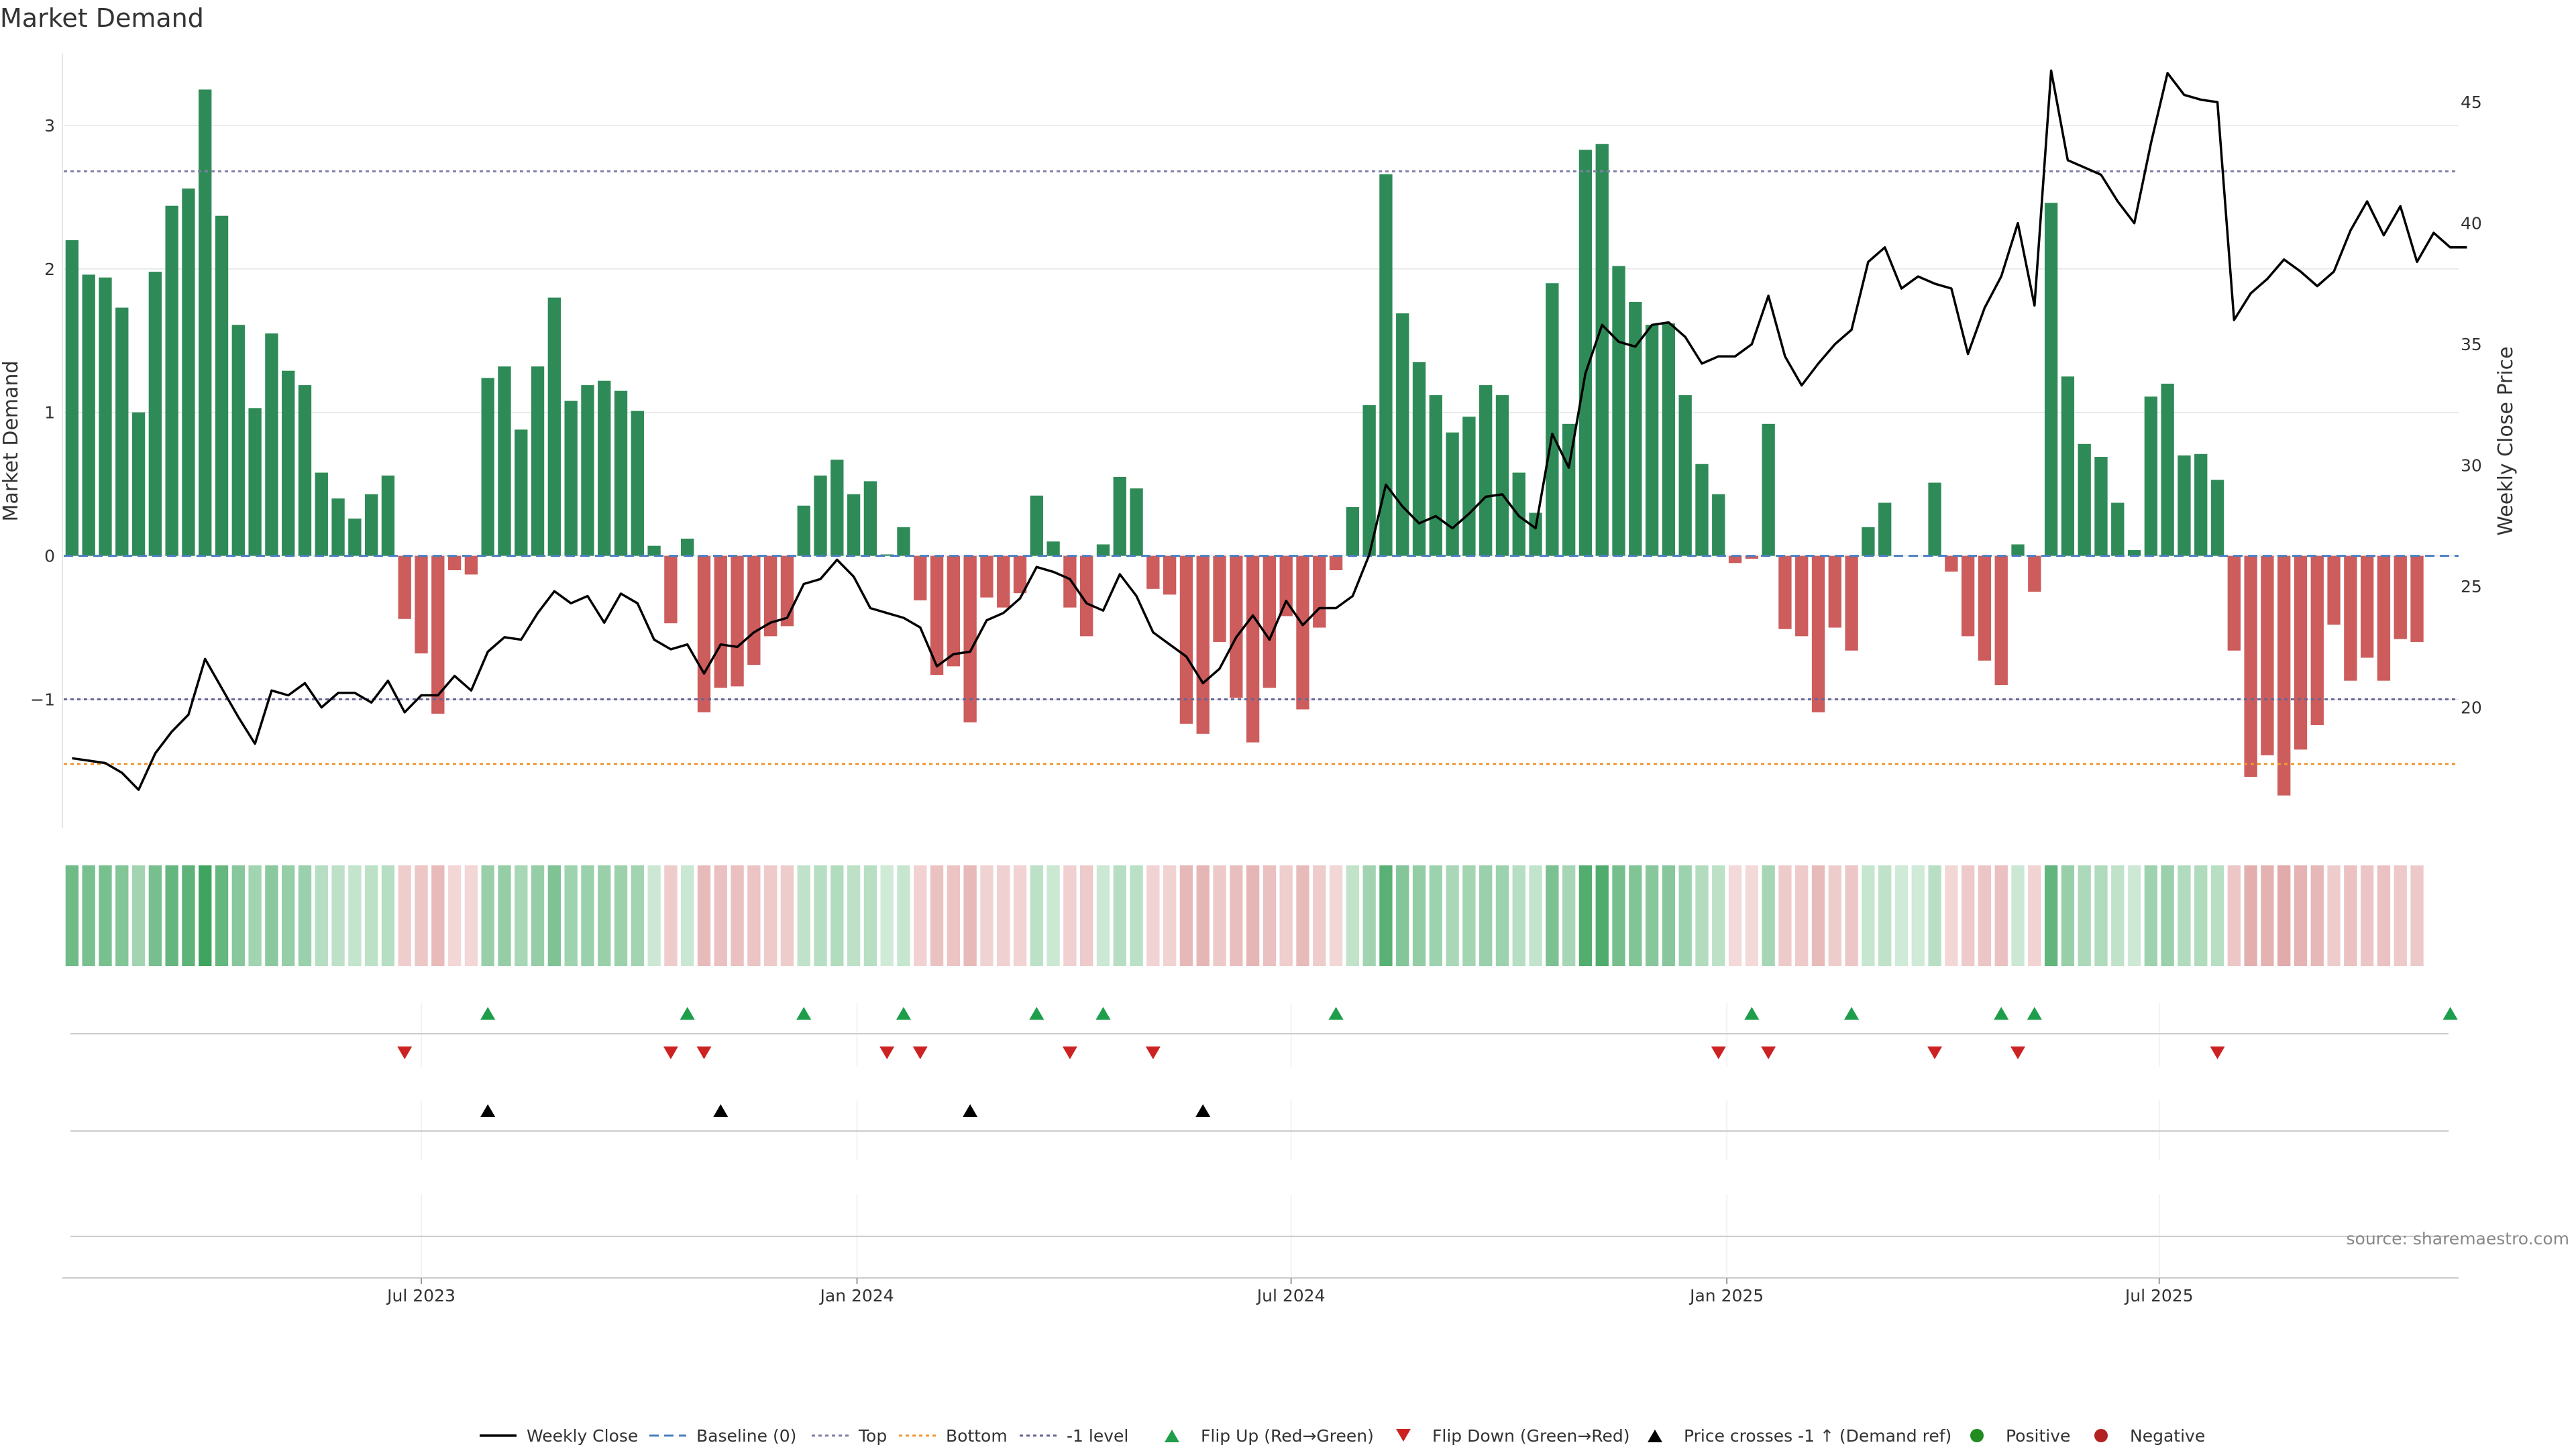  I want to click on y-left-tick-label: 3, so click(49, 126).